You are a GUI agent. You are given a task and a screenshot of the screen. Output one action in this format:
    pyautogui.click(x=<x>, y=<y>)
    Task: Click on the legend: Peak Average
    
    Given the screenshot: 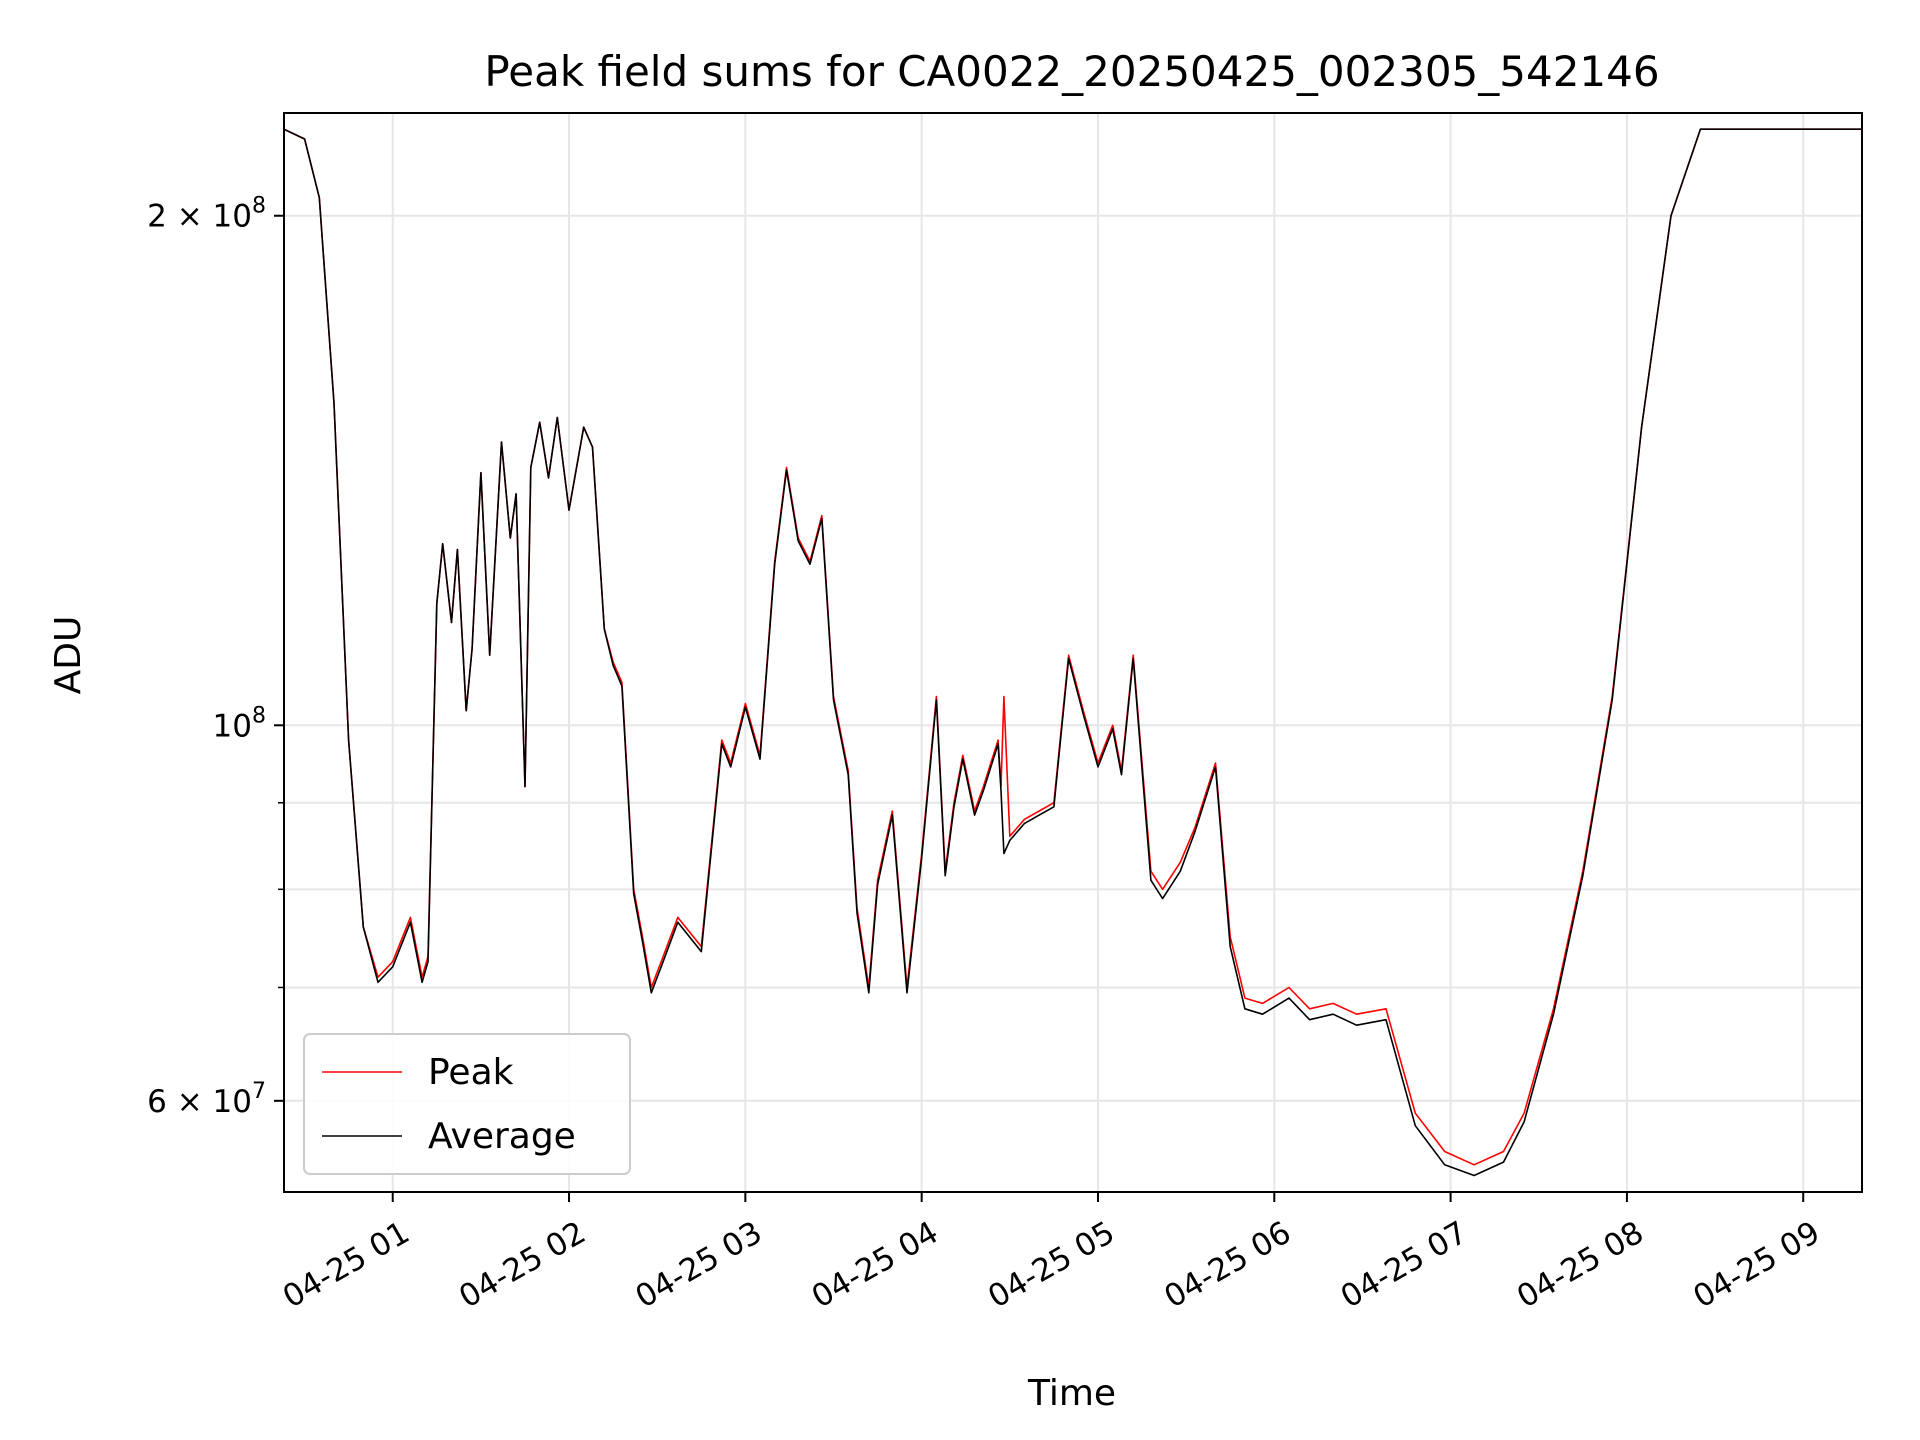 What is the action you would take?
    pyautogui.click(x=467, y=1104)
    